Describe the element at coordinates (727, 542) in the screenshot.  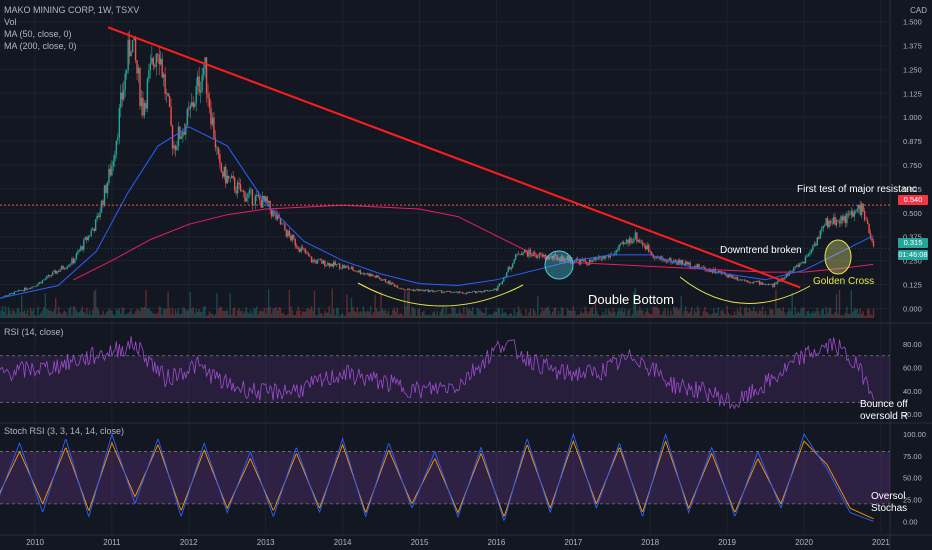
I see `x-tick-label: 2019` at that location.